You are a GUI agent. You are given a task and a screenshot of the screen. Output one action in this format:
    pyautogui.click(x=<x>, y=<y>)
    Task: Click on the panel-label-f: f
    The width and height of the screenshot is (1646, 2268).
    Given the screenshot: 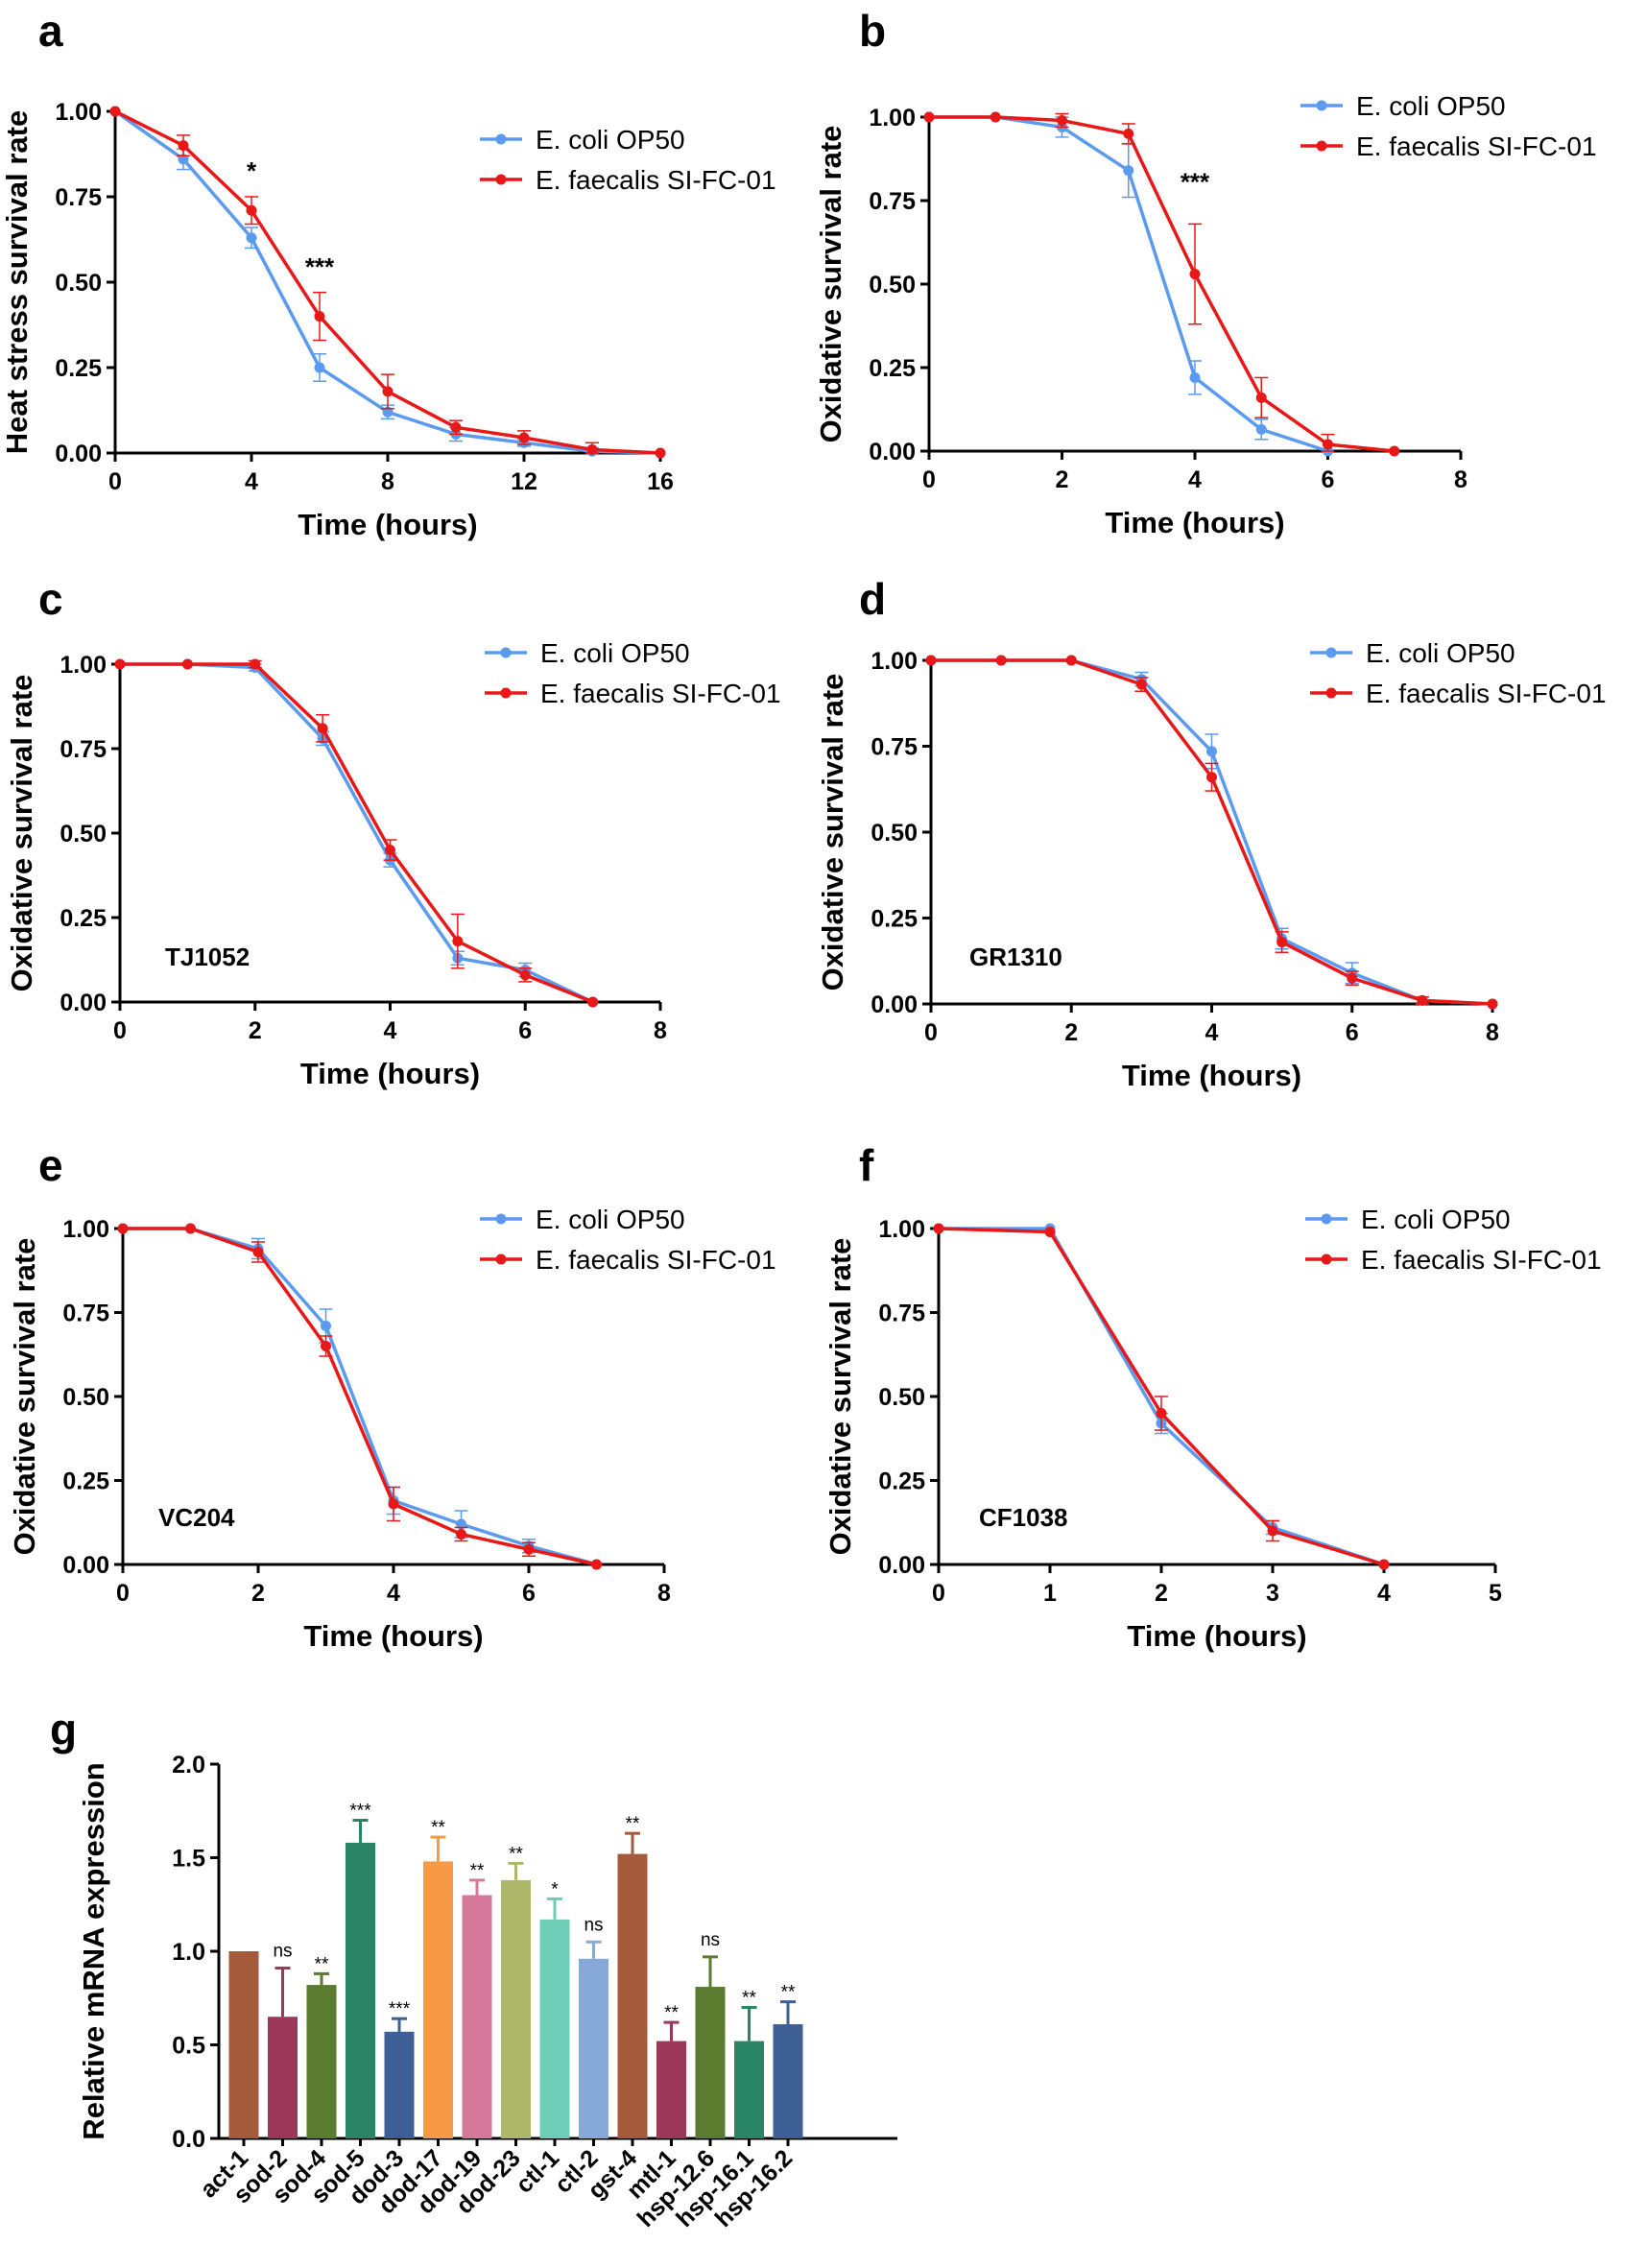 What is the action you would take?
    pyautogui.click(x=866, y=1165)
    